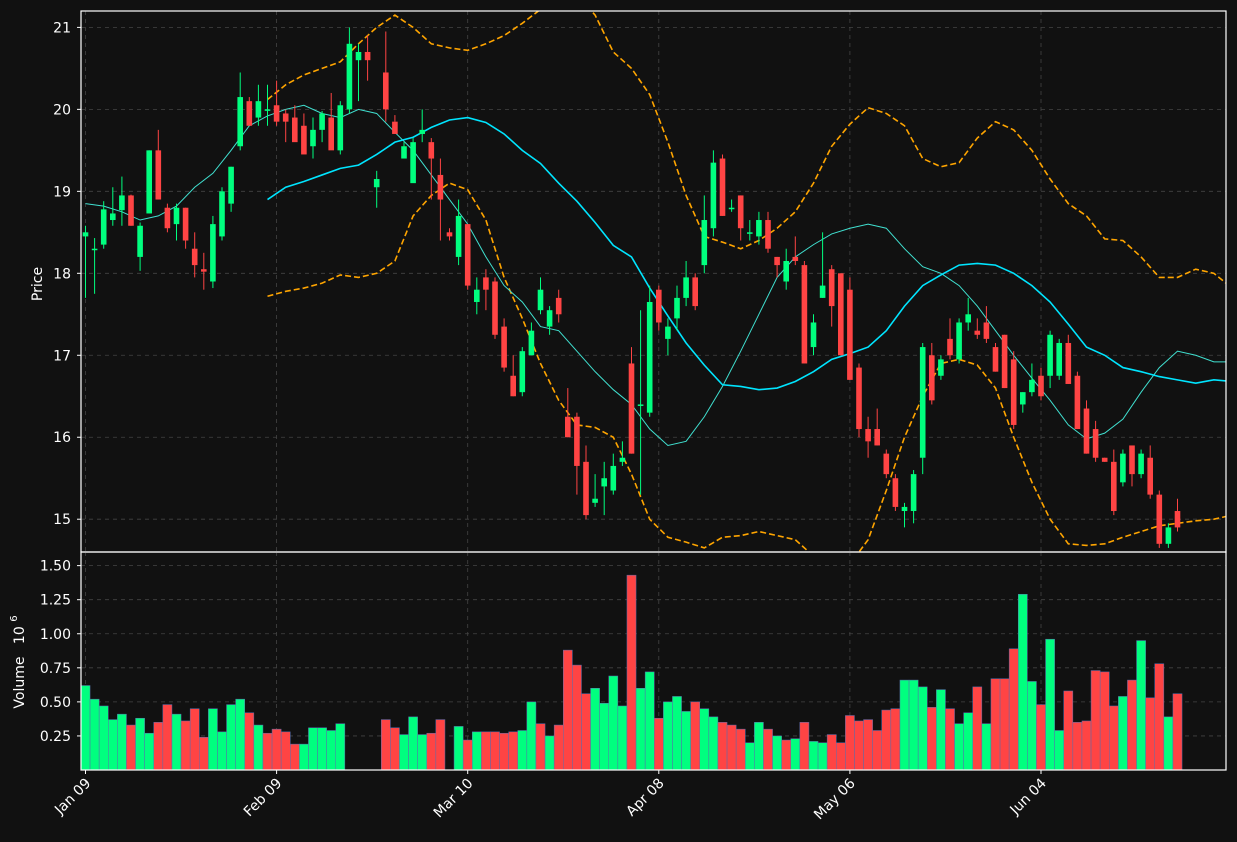 This screenshot has height=842, width=1237. What do you see at coordinates (62, 192) in the screenshot?
I see `price-tick-label: 19` at bounding box center [62, 192].